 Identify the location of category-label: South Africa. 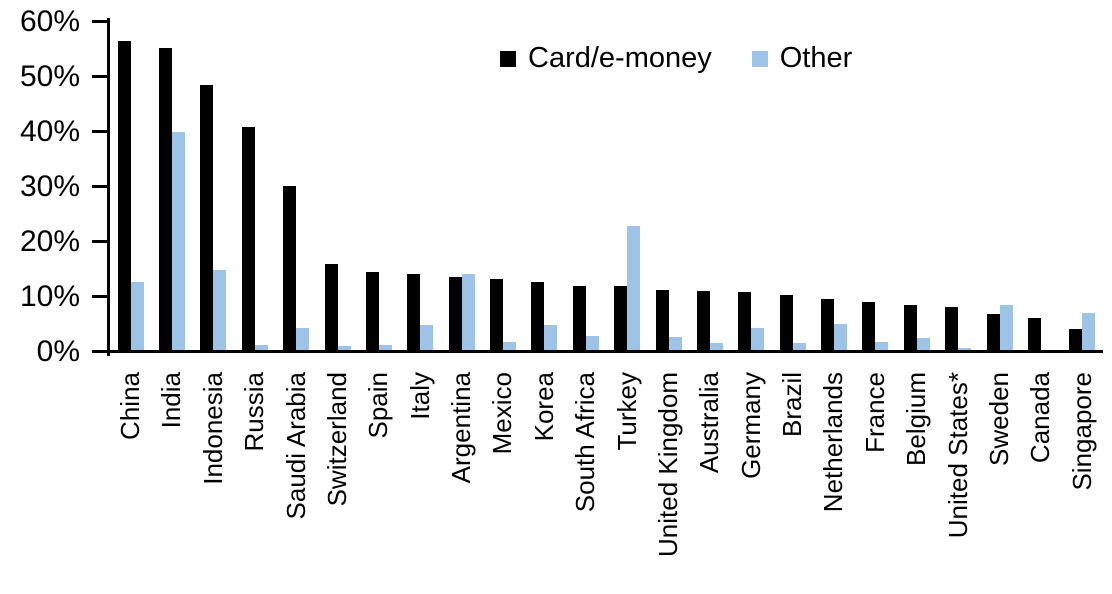
(585, 442).